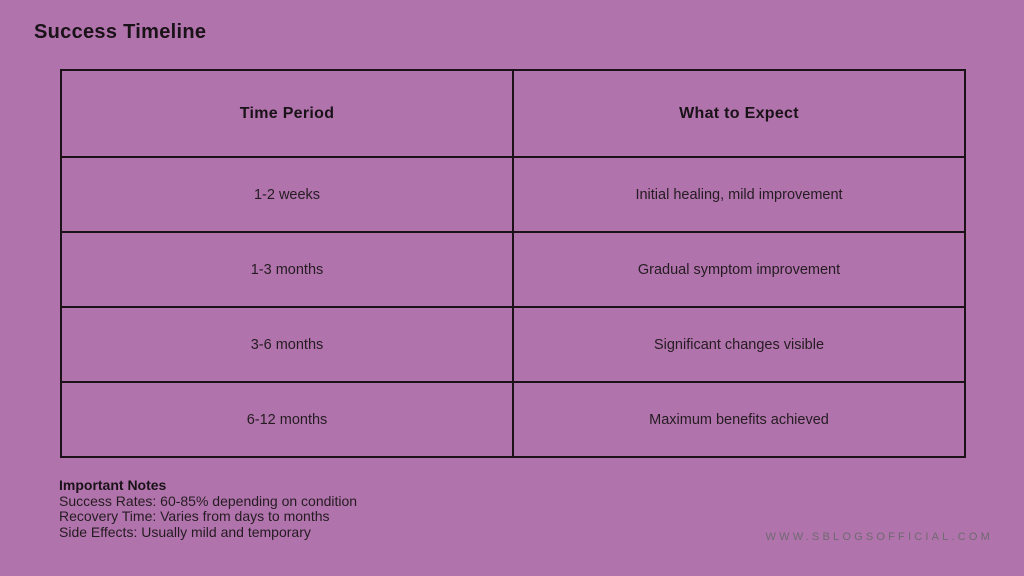  I want to click on cell-expectation: Maximum benefits achieved, so click(739, 419).